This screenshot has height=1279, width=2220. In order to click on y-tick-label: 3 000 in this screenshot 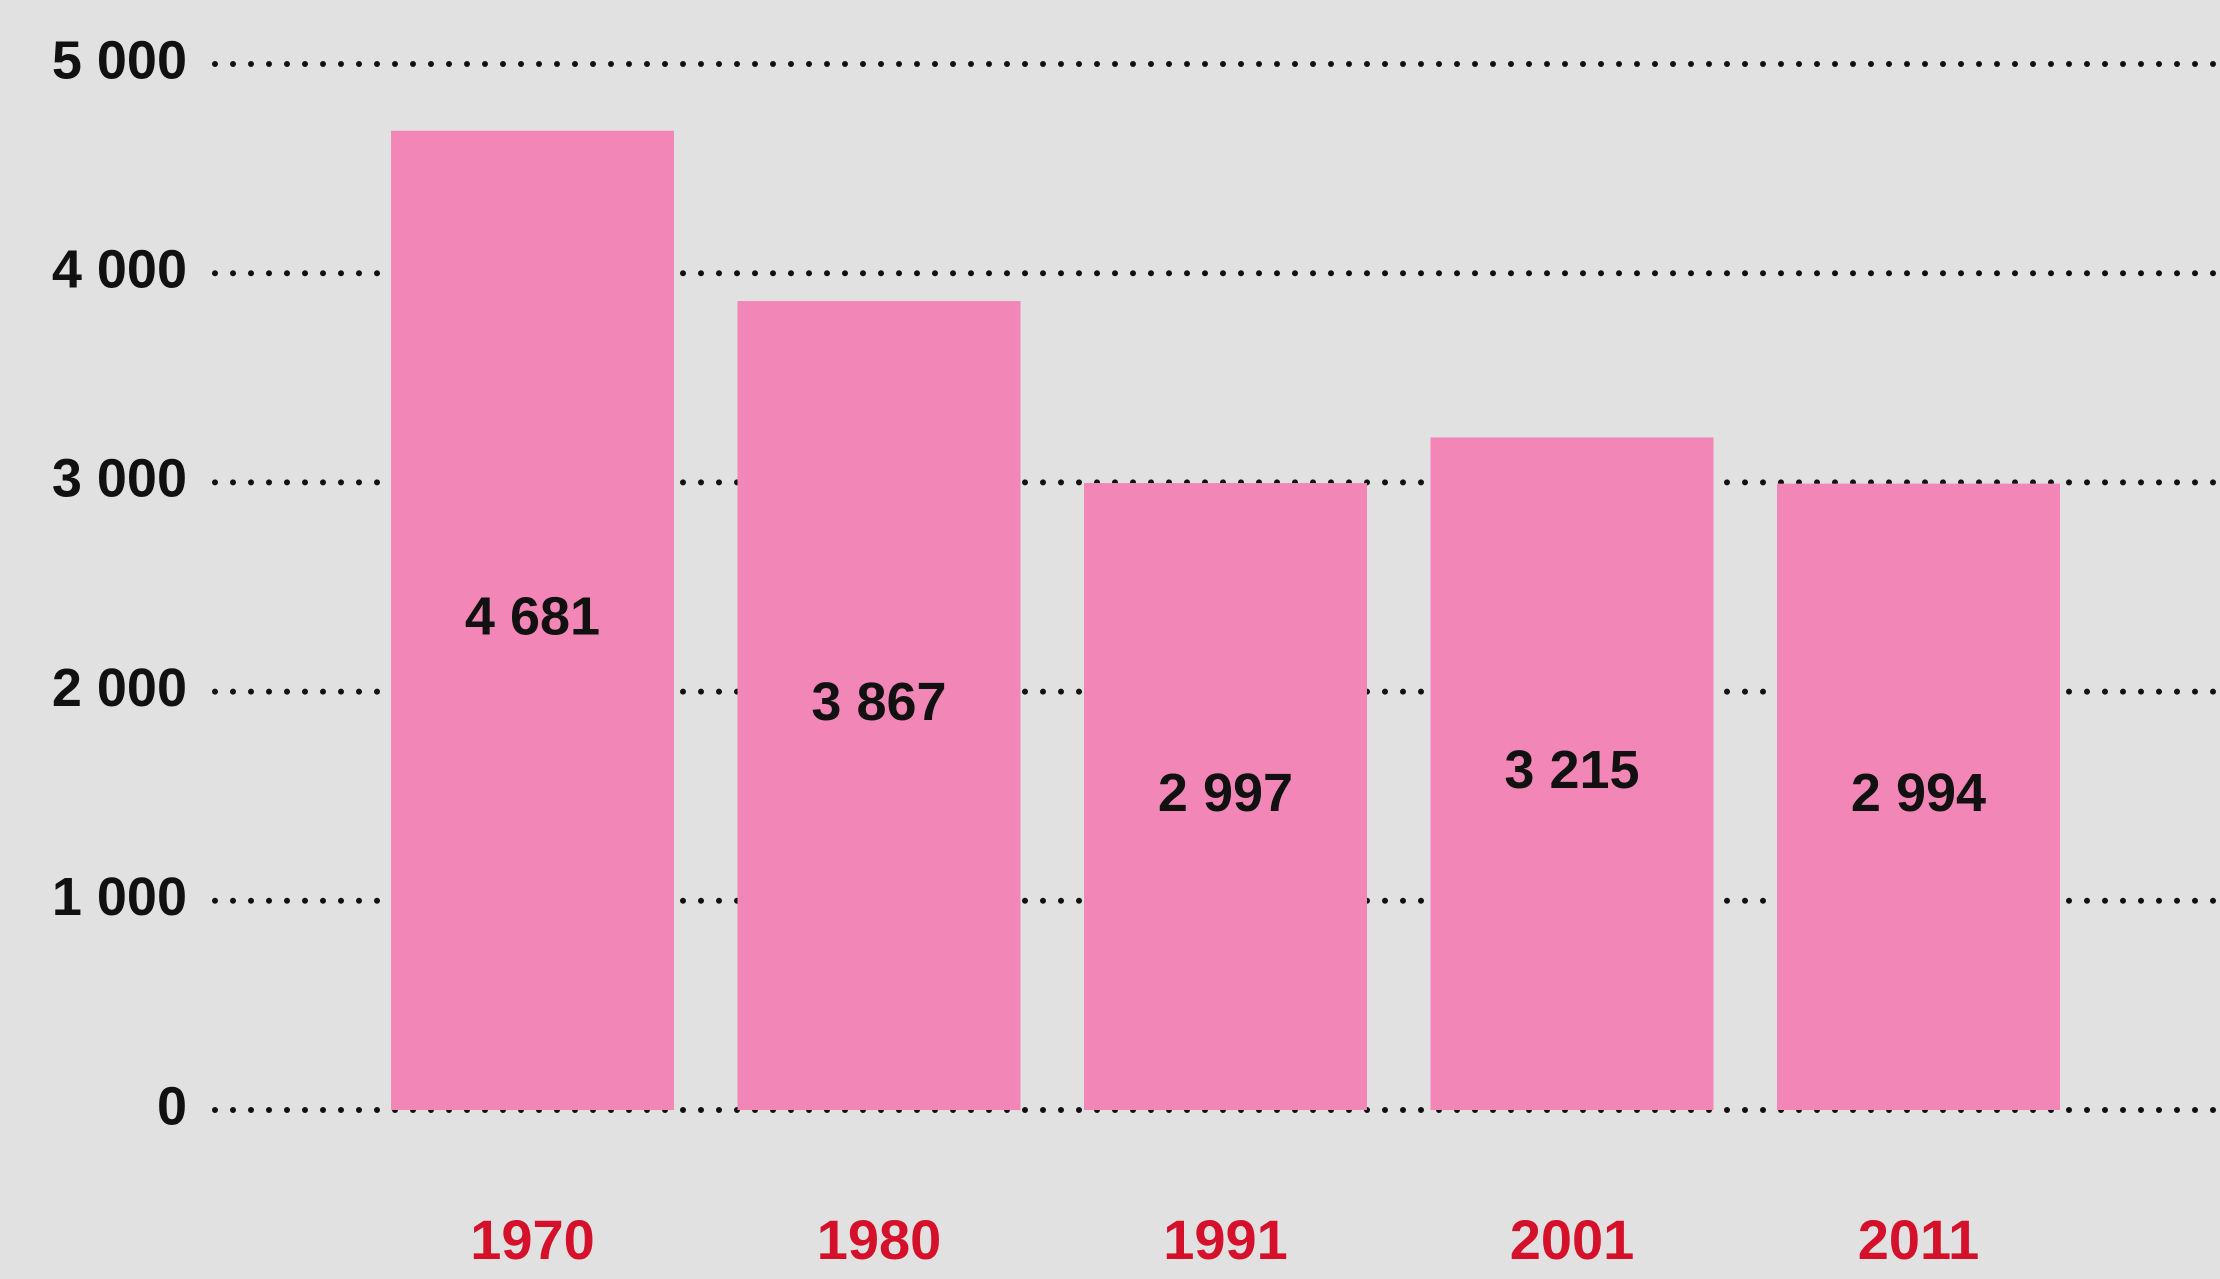, I will do `click(119, 479)`.